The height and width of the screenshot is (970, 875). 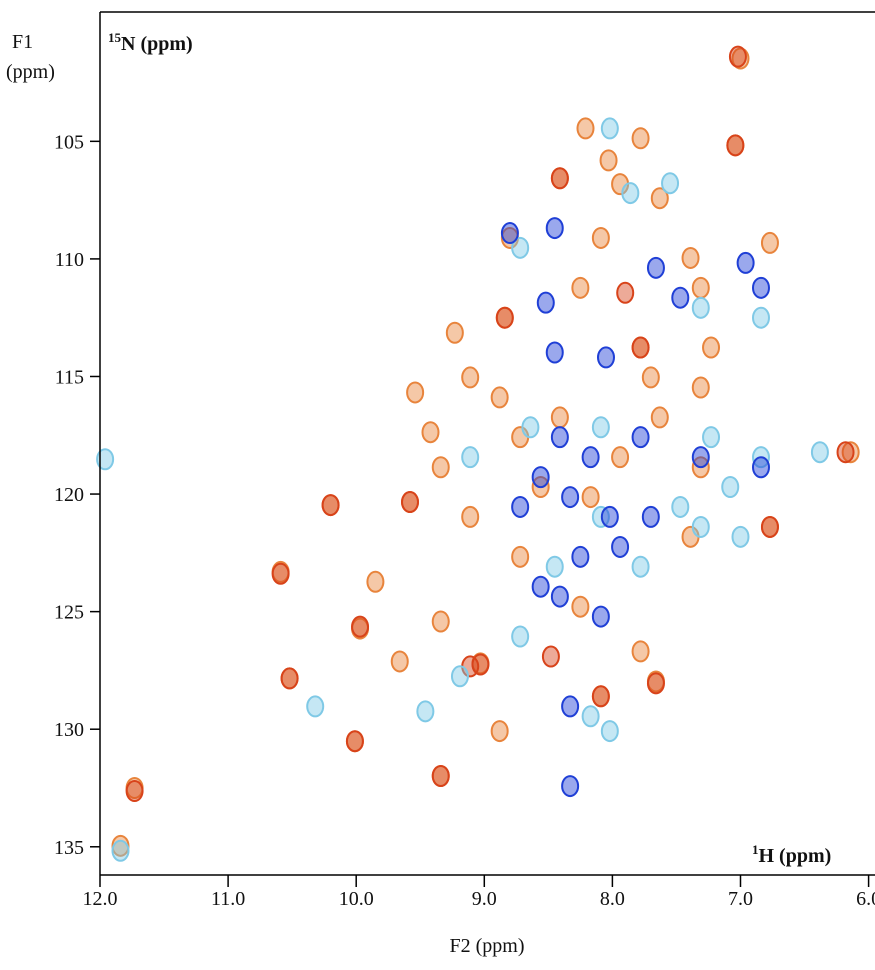 I want to click on x-tick-label: 6.0, so click(x=865, y=899).